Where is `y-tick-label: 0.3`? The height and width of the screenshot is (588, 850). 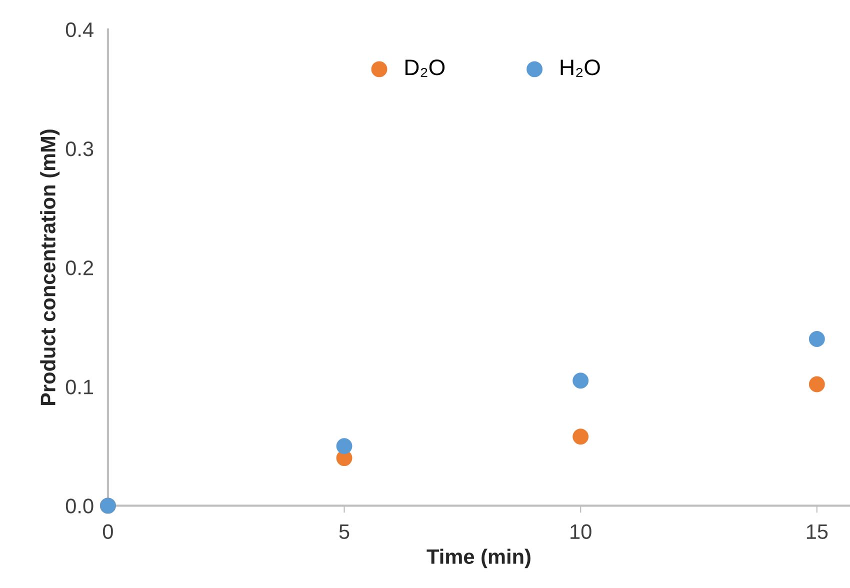
y-tick-label: 0.3 is located at coordinates (80, 148).